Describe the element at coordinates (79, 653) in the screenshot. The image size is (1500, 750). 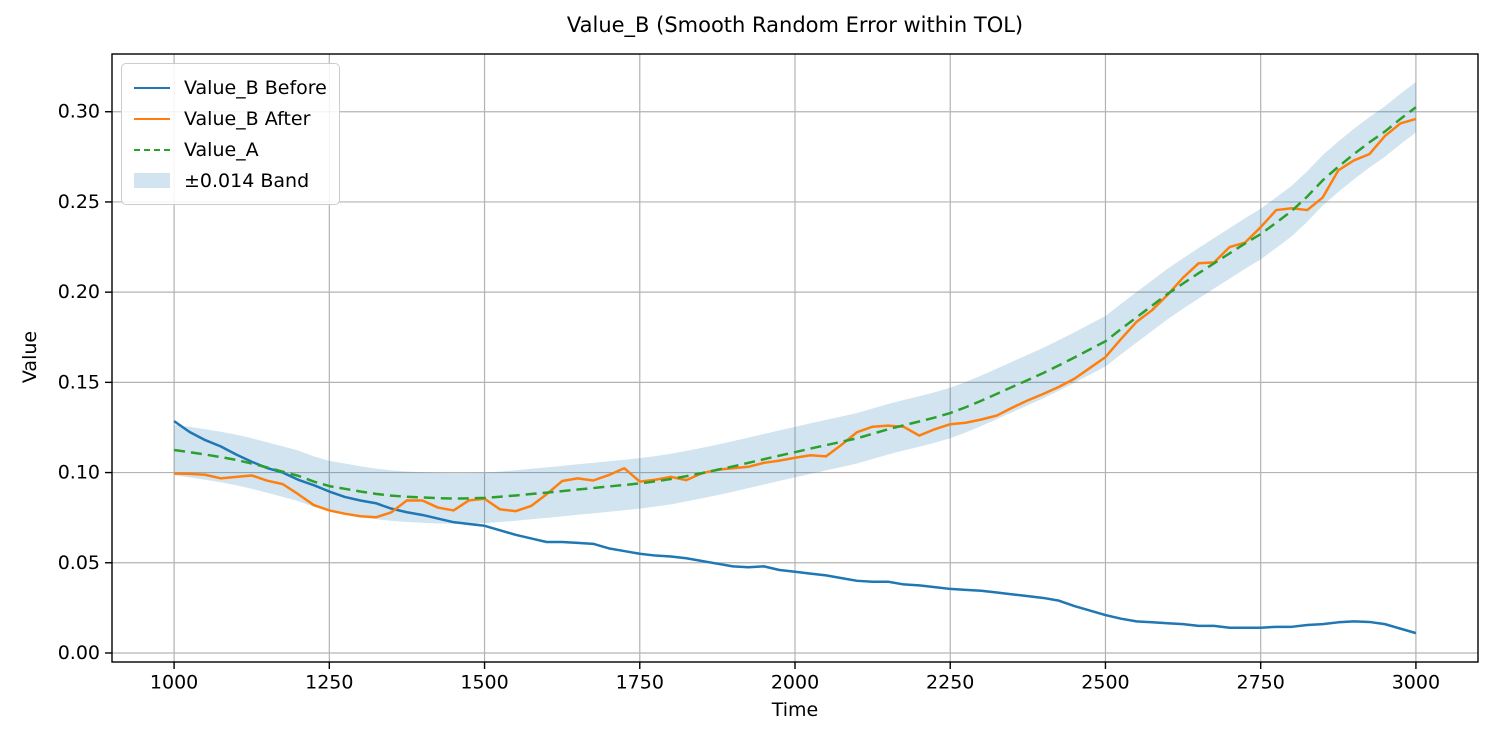
I see `y-tick-label: 0.00` at that location.